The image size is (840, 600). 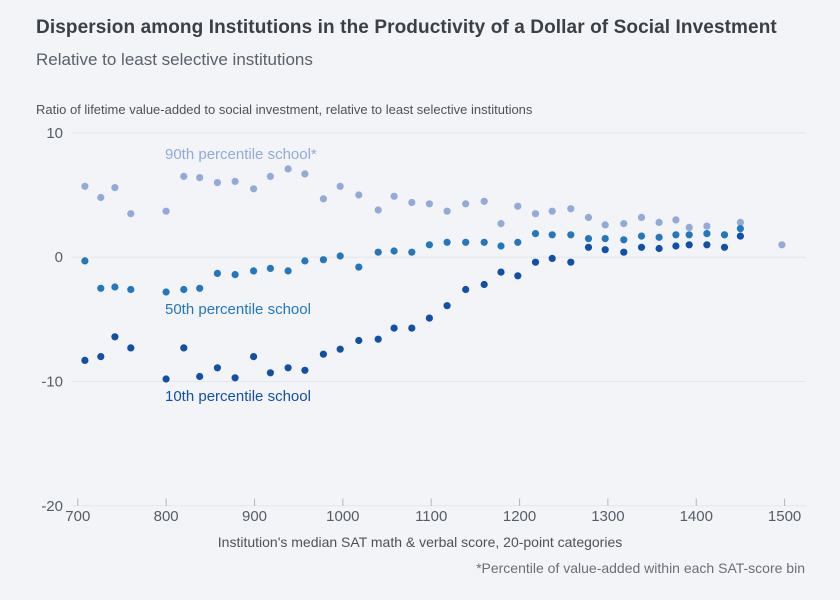 What do you see at coordinates (607, 516) in the screenshot?
I see `x-tick-label-1300: 1300` at bounding box center [607, 516].